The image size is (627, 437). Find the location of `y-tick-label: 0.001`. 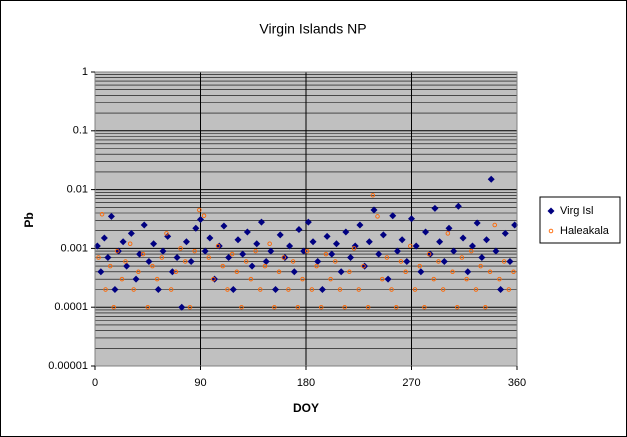

y-tick-label: 0.001 is located at coordinates (74, 248).